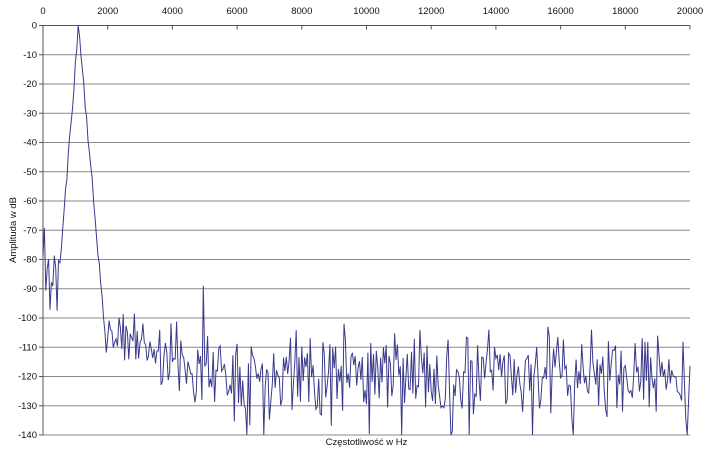  Describe the element at coordinates (301, 11) in the screenshot. I see `svg-text: 8000` at that location.